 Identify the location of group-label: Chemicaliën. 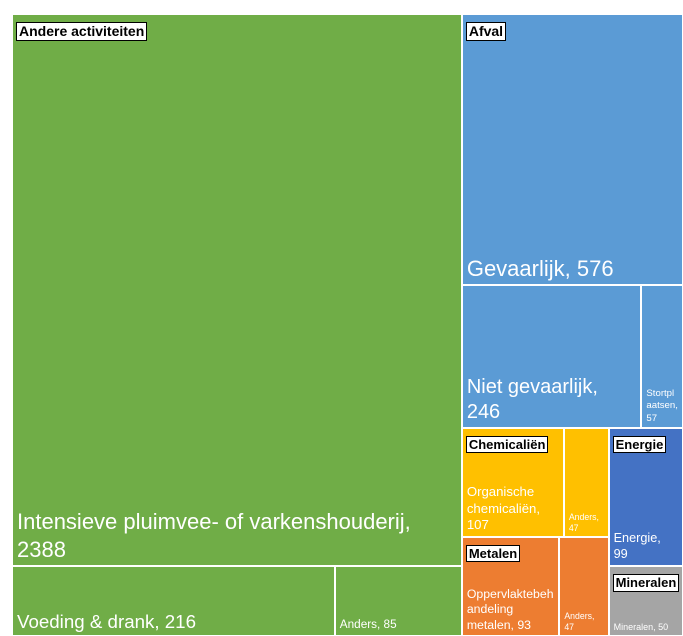
(507, 444).